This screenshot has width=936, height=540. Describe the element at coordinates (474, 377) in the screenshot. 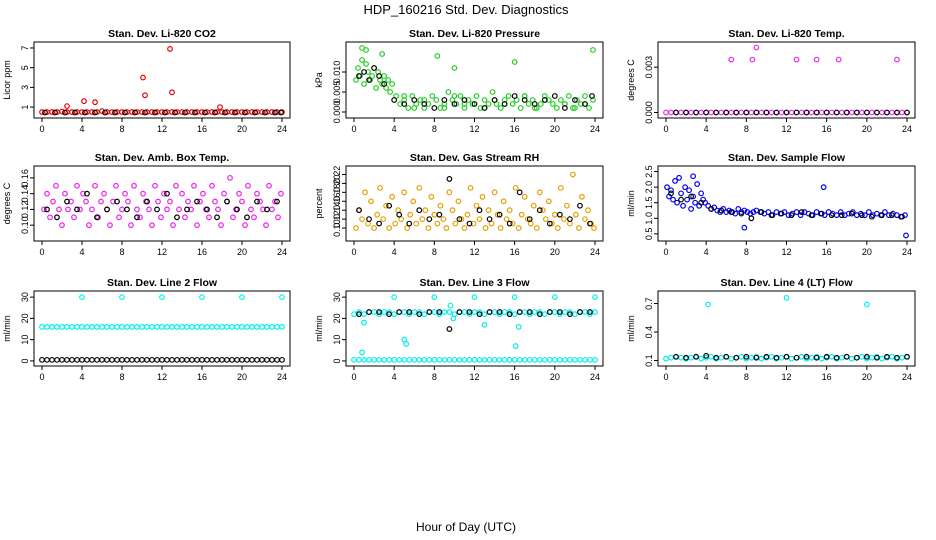

I see `x-tick-label: 12` at that location.